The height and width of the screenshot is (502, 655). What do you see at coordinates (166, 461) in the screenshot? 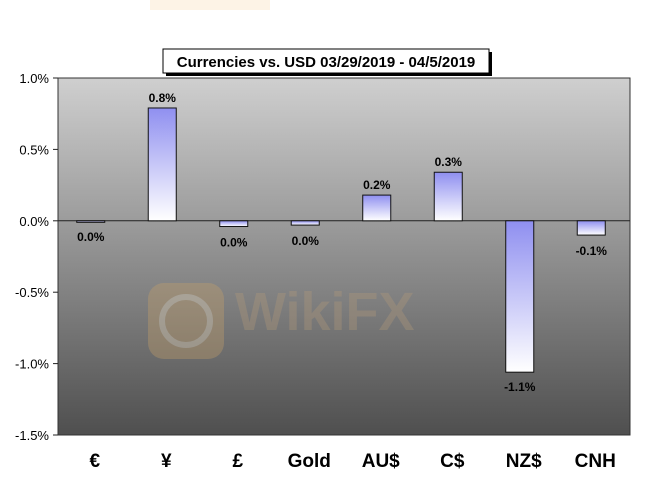
I see `category-label: ¥` at bounding box center [166, 461].